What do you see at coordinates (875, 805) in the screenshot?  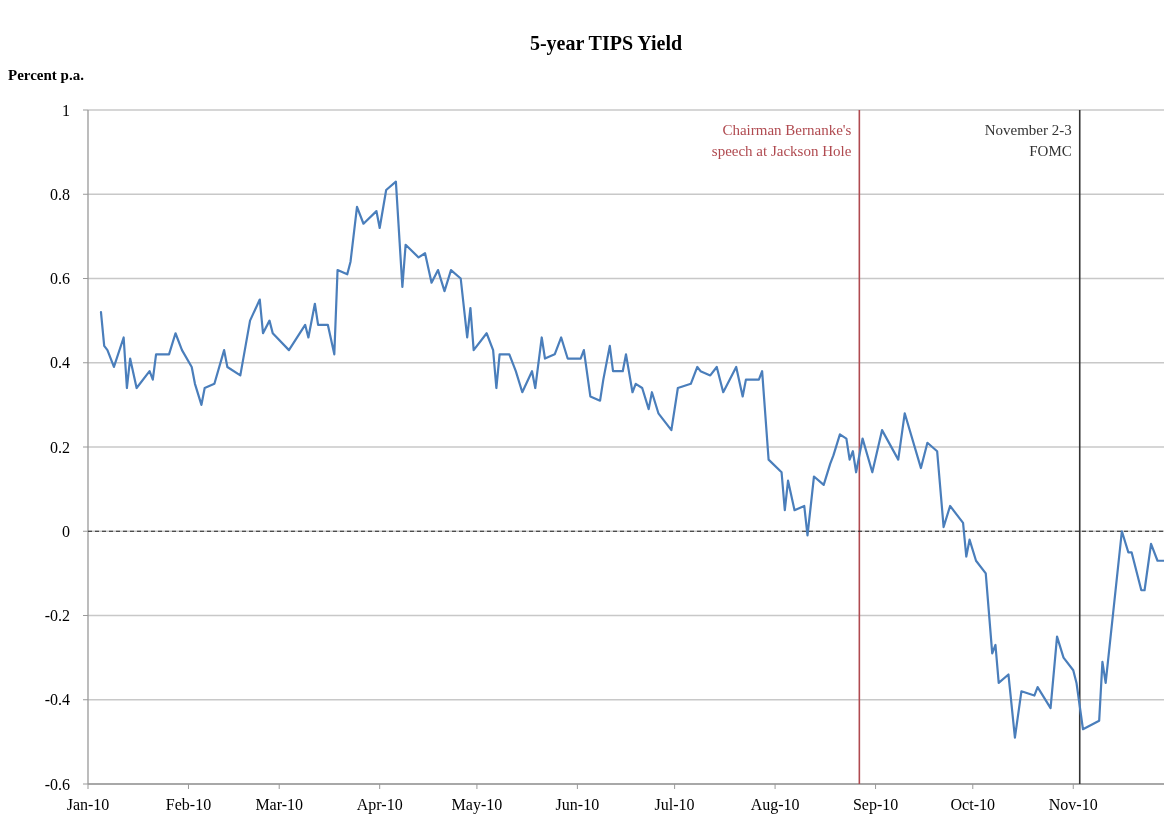 I see `x-tick-label: Sep-10` at bounding box center [875, 805].